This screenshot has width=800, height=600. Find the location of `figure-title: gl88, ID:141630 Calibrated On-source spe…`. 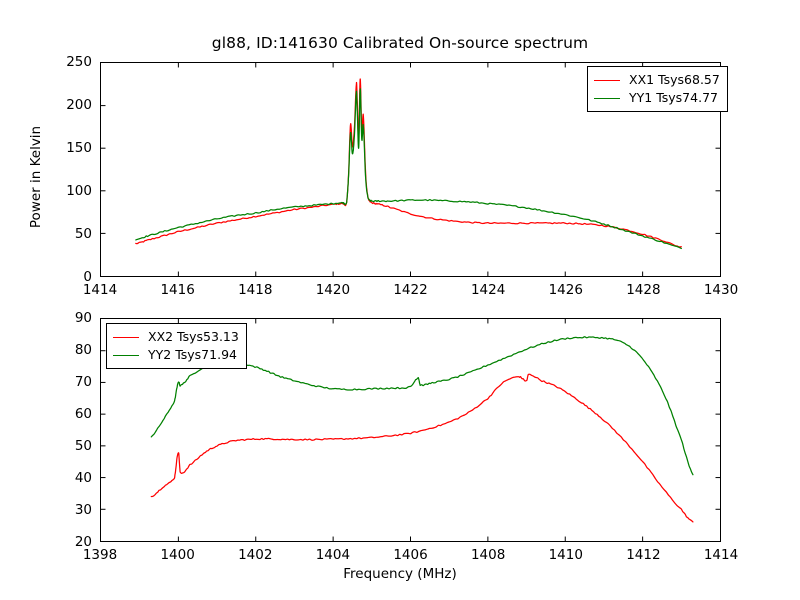

figure-title: gl88, ID:141630 Calibrated On-source spe… is located at coordinates (400, 43).